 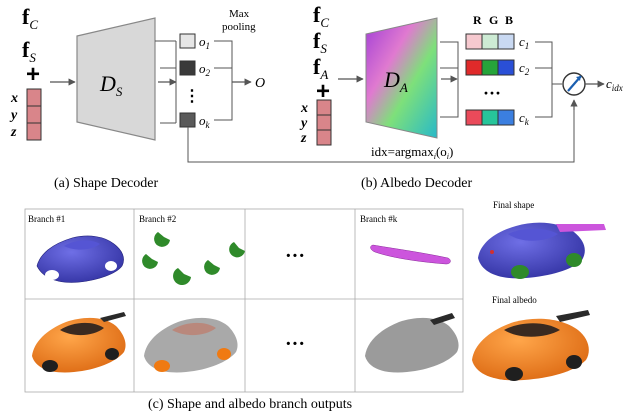 I want to click on albedo-input-fs: fS, so click(x=320, y=42).